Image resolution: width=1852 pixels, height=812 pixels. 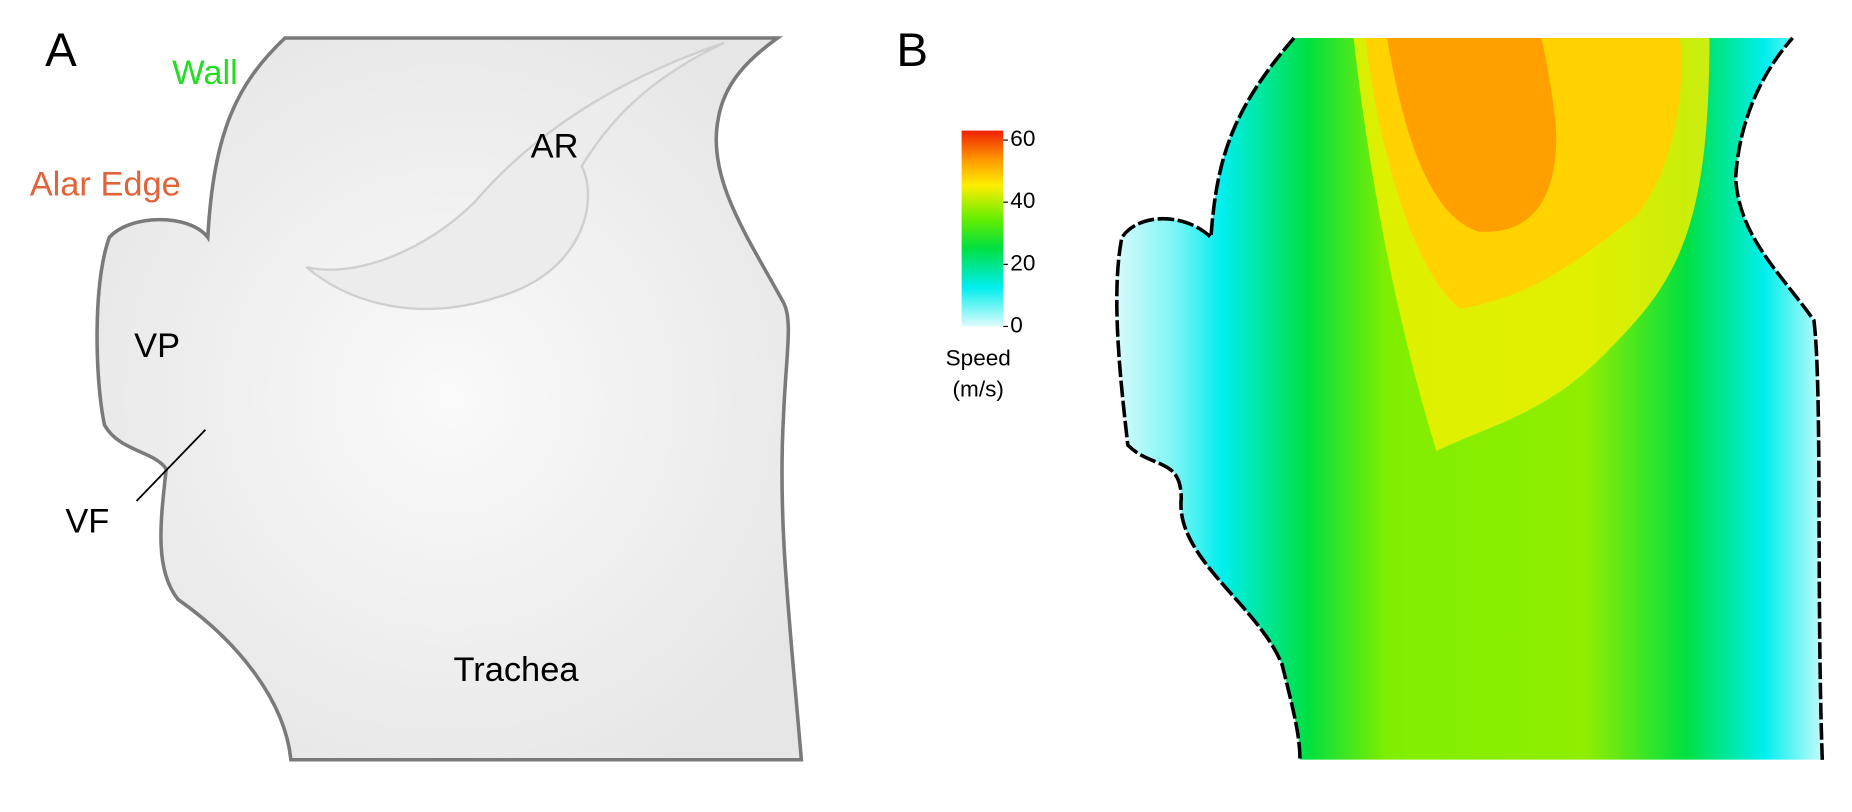 What do you see at coordinates (912, 50) in the screenshot?
I see `panel-label: B` at bounding box center [912, 50].